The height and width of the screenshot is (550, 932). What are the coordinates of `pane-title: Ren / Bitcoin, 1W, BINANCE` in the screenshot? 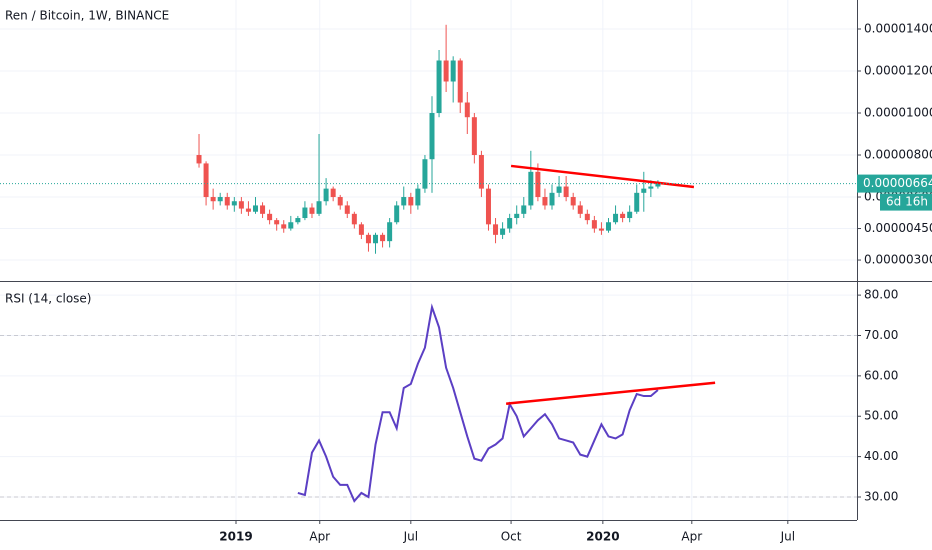 It's located at (87, 16).